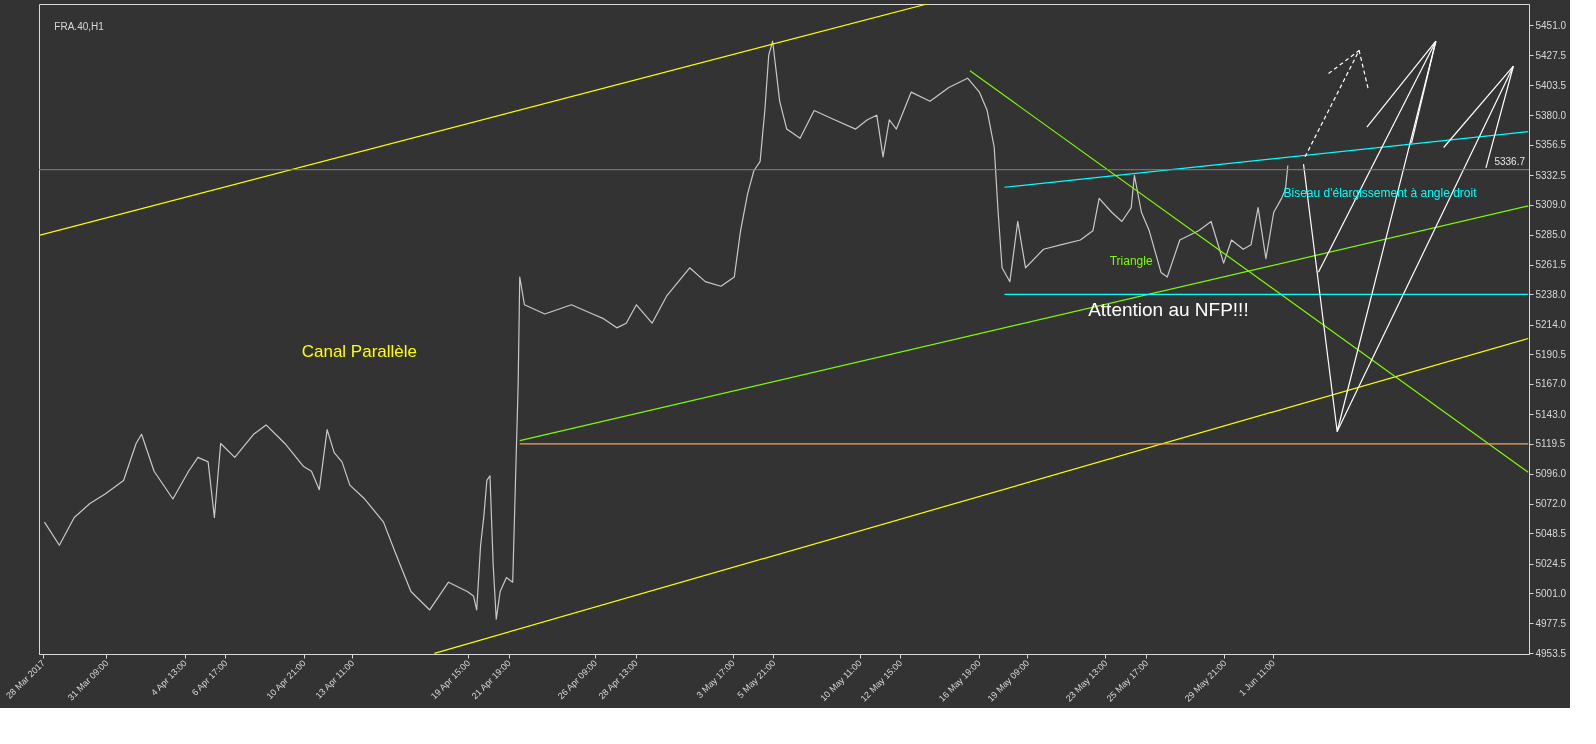 The image size is (1596, 744). What do you see at coordinates (1551, 235) in the screenshot?
I see `y-tick-label: 5285.0` at bounding box center [1551, 235].